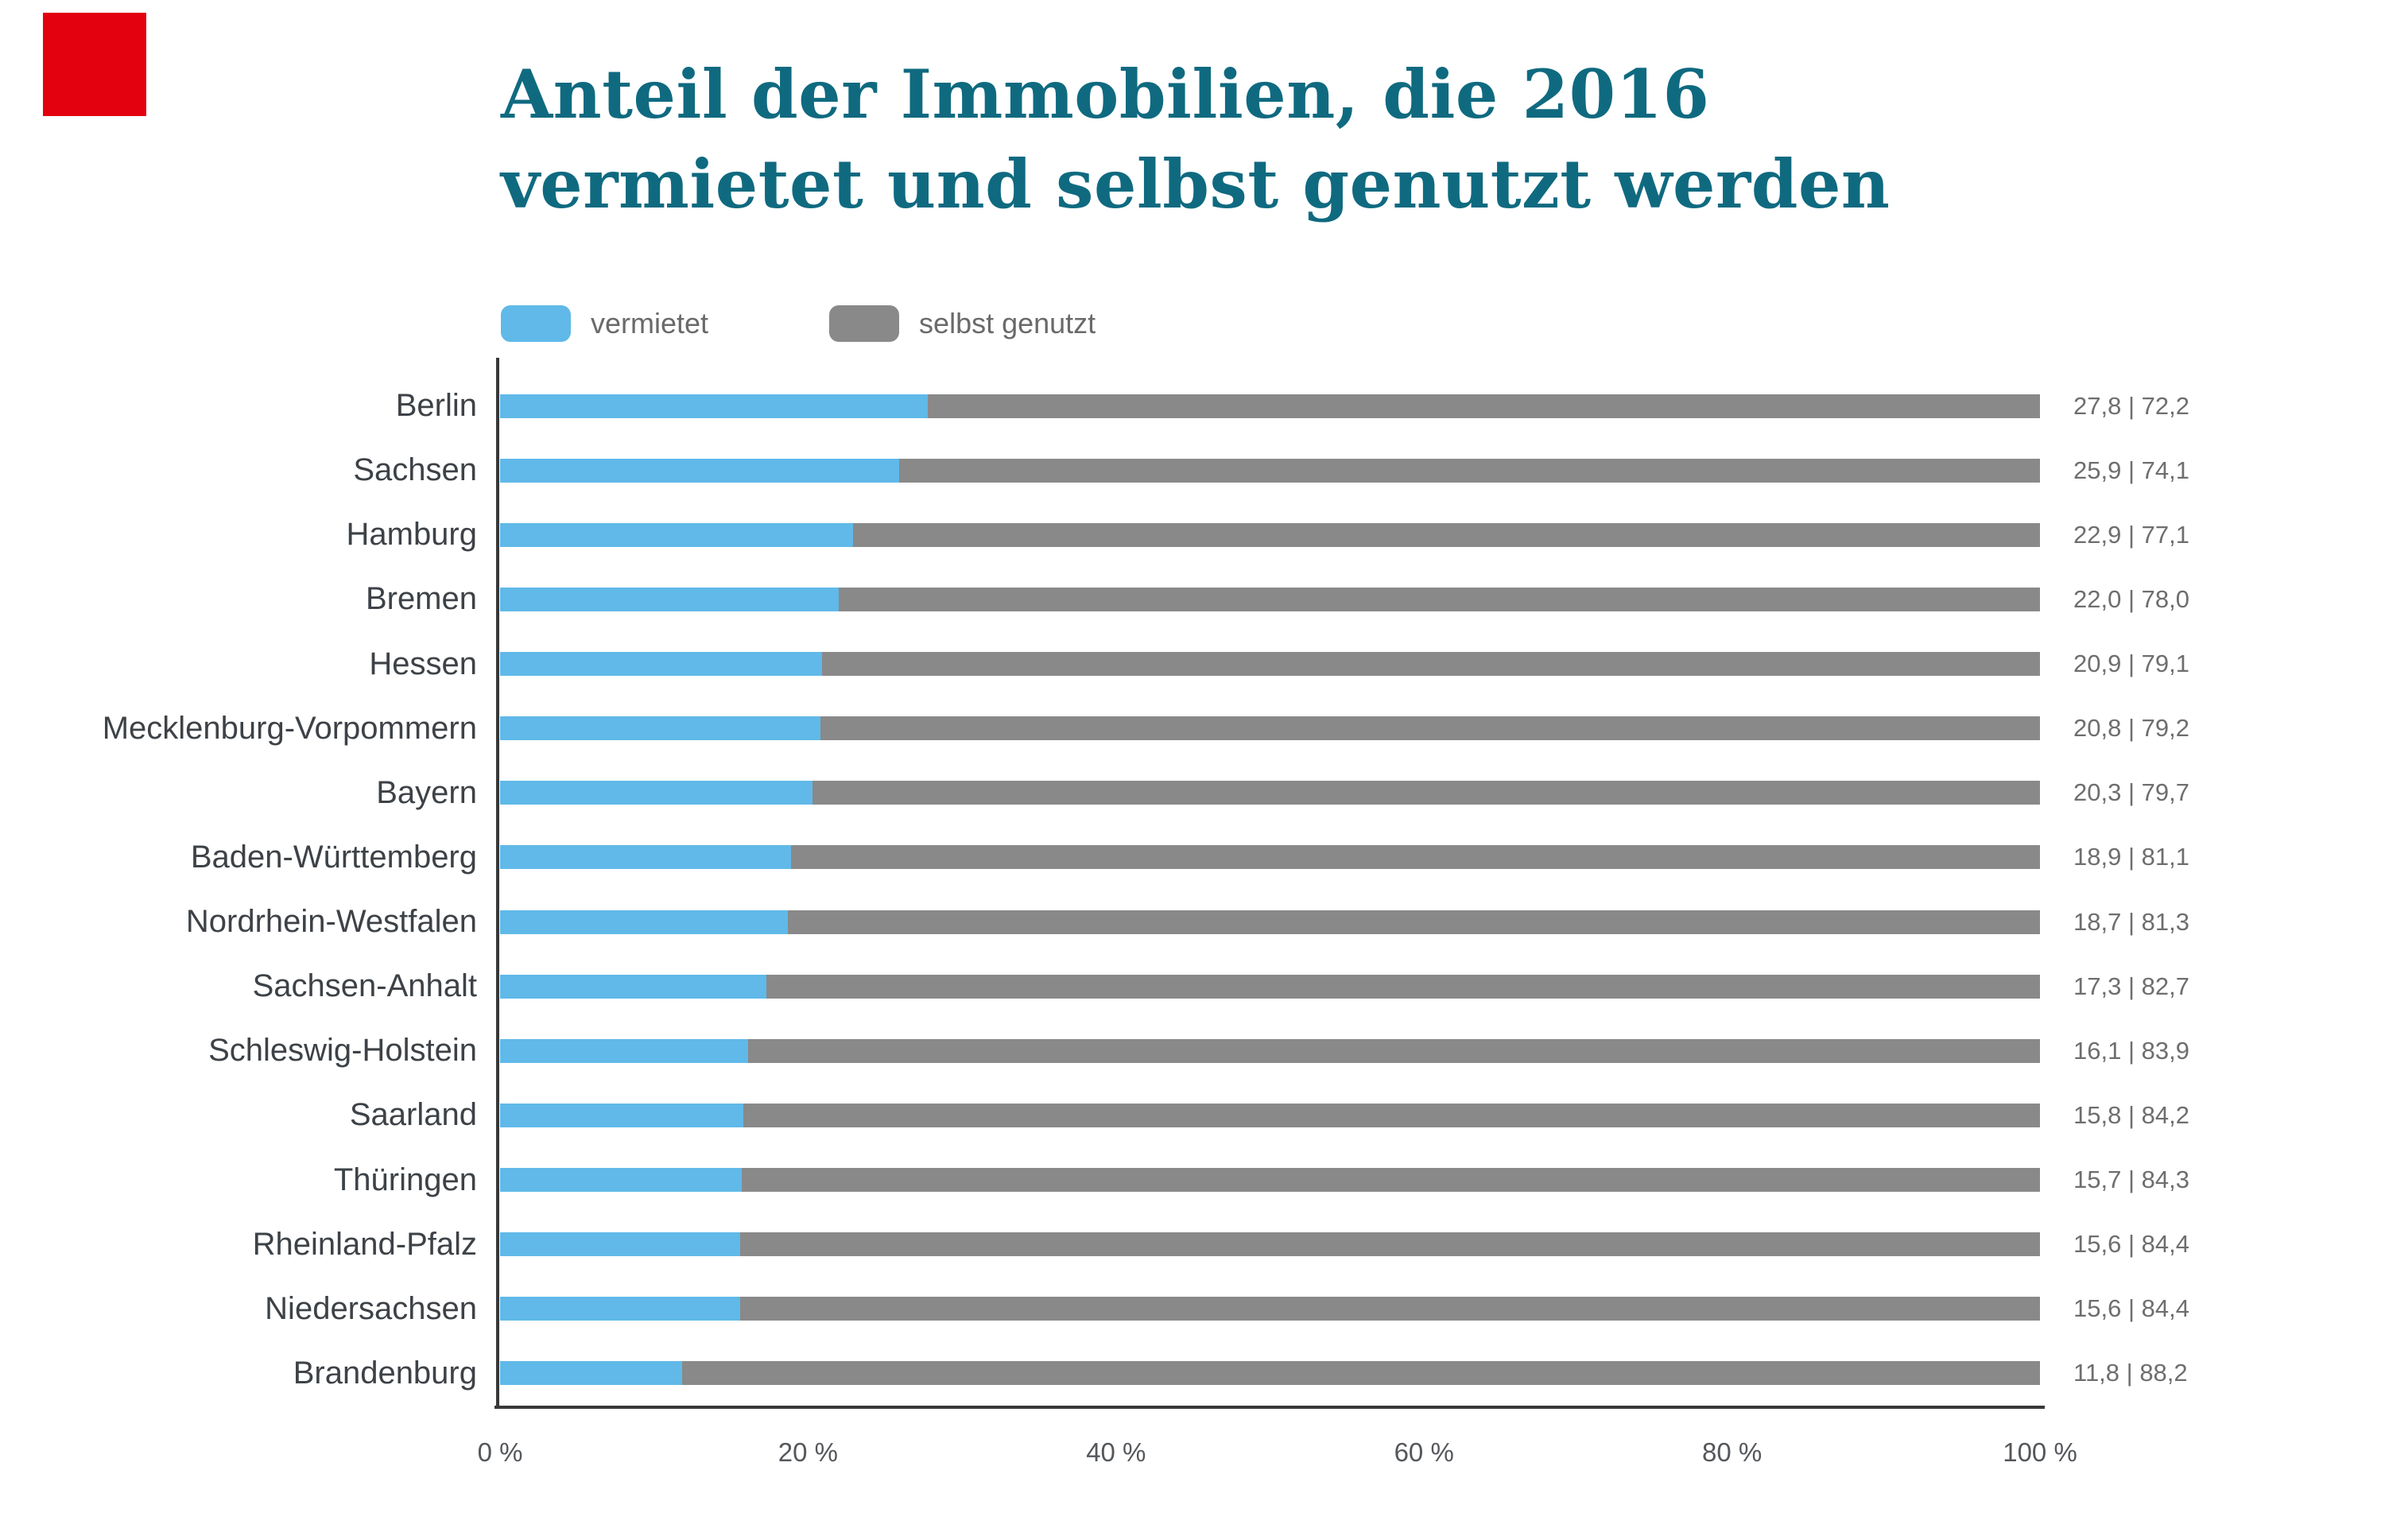  I want to click on bar-row: Brandenburg 11,8 | 88,2, so click(1173, 1373).